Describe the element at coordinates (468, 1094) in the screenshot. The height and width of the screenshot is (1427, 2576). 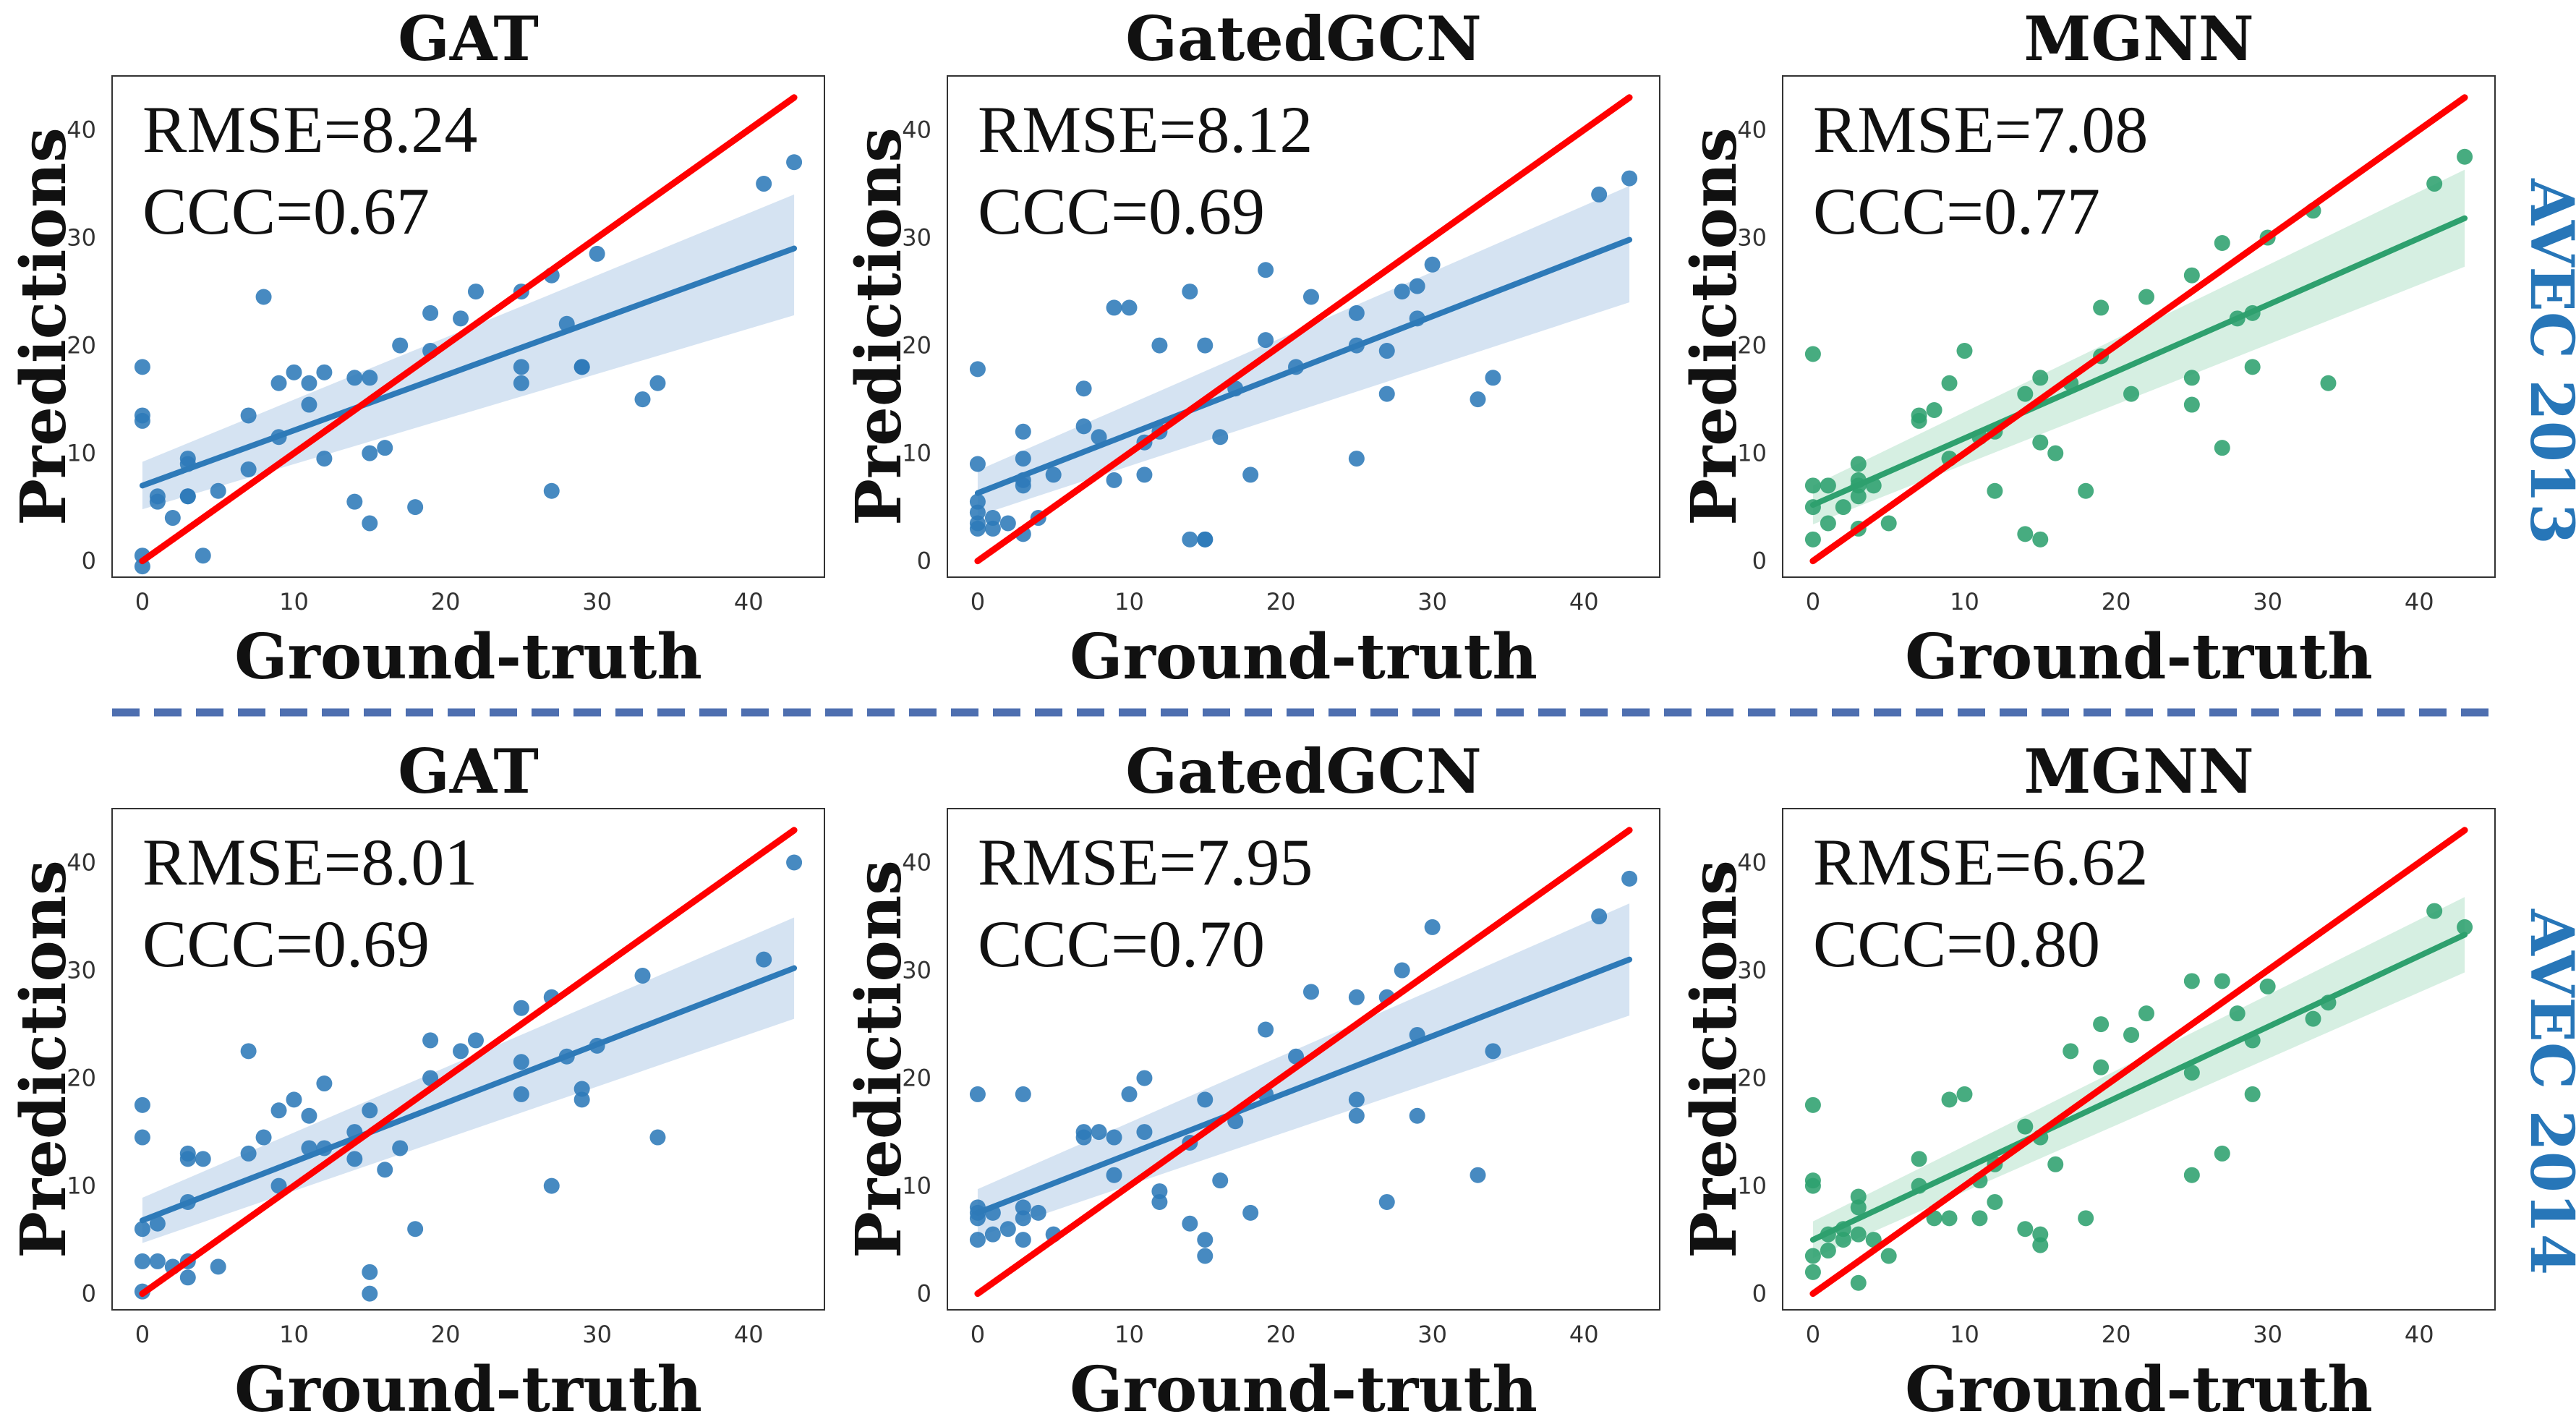
I see `regression-line` at that location.